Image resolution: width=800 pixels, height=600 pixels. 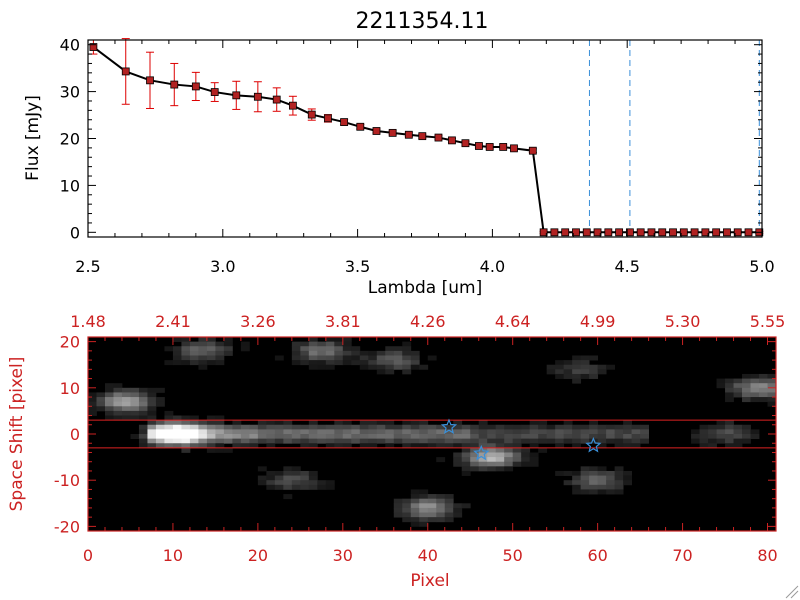 I want to click on image-x-tick-labels: 0 10 20 30 40 50 60 70 80, so click(x=430, y=555).